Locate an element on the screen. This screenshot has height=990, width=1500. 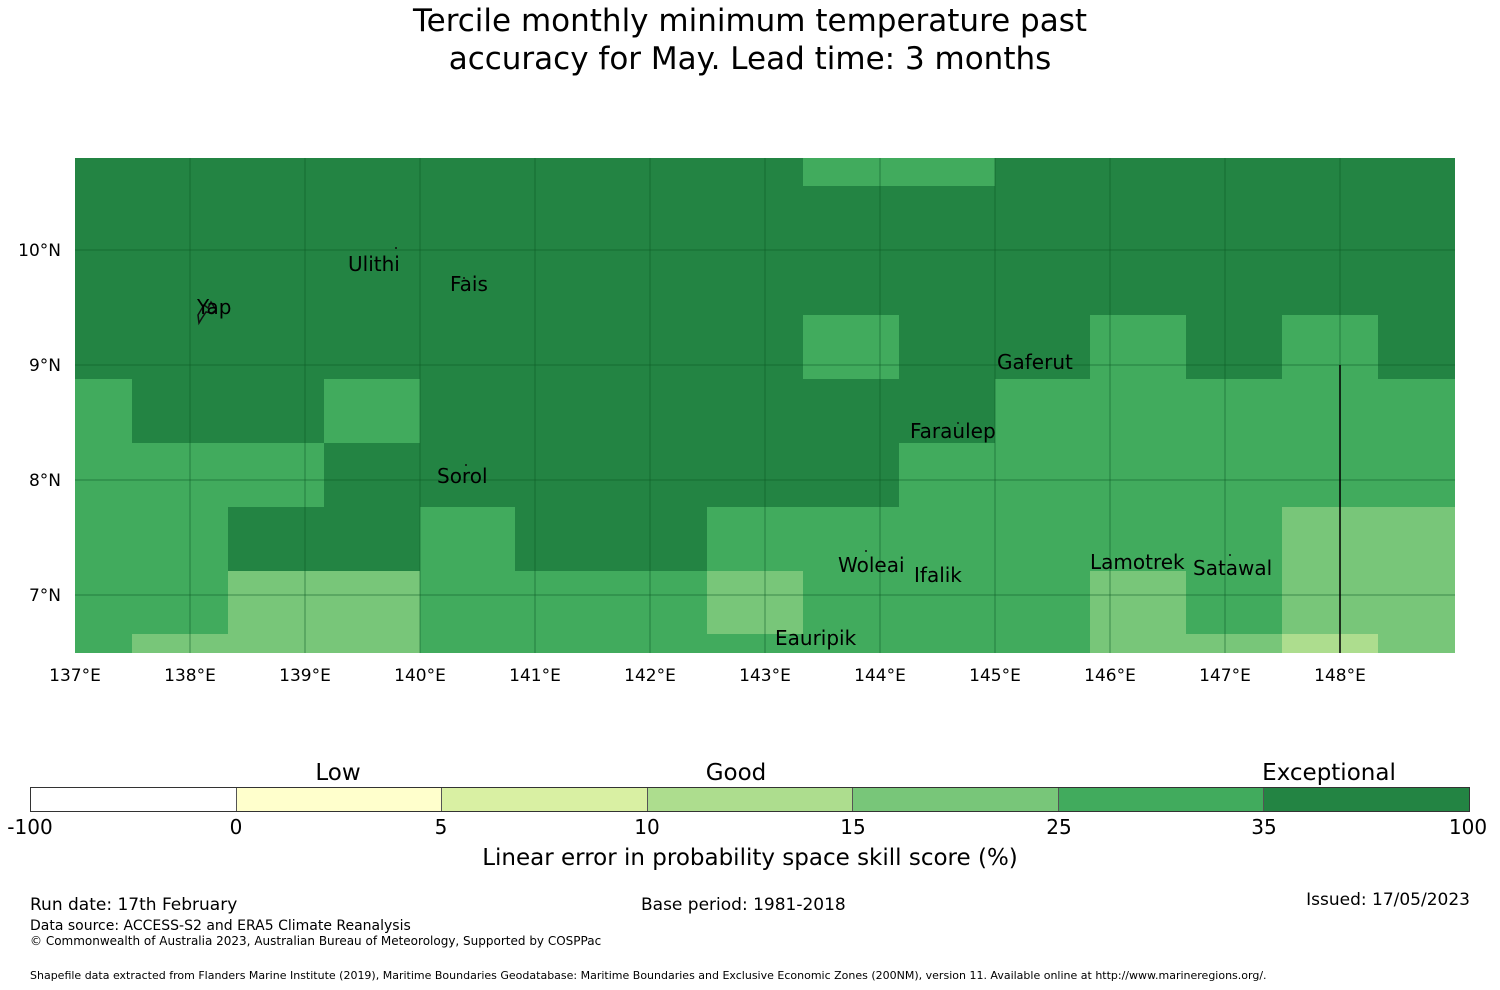
place-label-eauripik: Eauripik is located at coordinates (816, 638).